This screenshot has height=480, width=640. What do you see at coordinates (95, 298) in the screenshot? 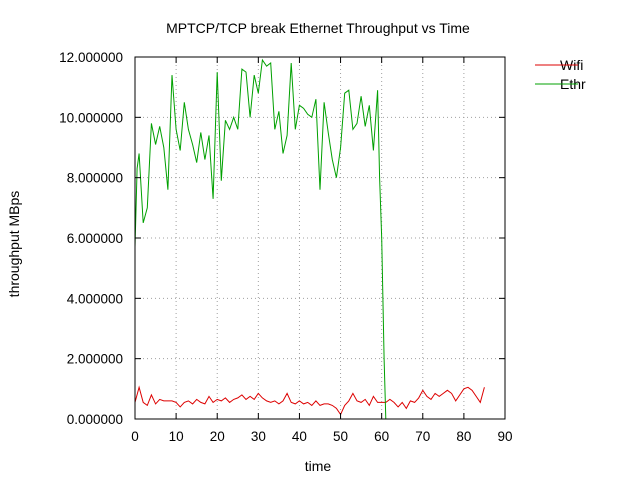
I see `y-tick-label: 4.000000` at bounding box center [95, 298].